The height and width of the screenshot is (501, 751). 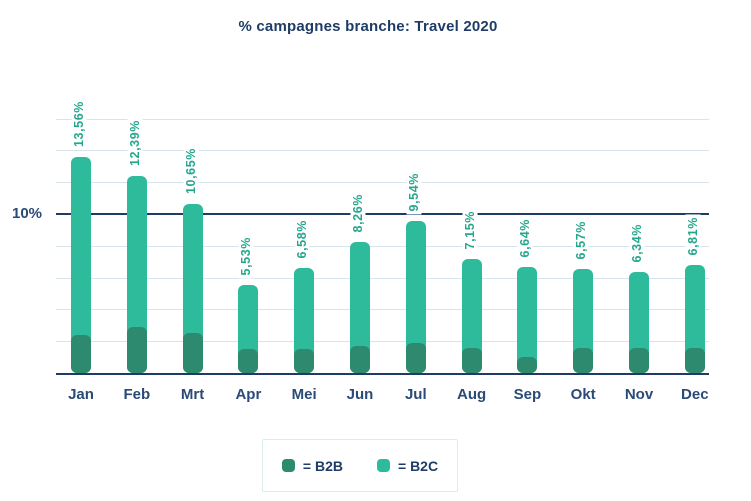 I want to click on bar-mrt, so click(x=192, y=288).